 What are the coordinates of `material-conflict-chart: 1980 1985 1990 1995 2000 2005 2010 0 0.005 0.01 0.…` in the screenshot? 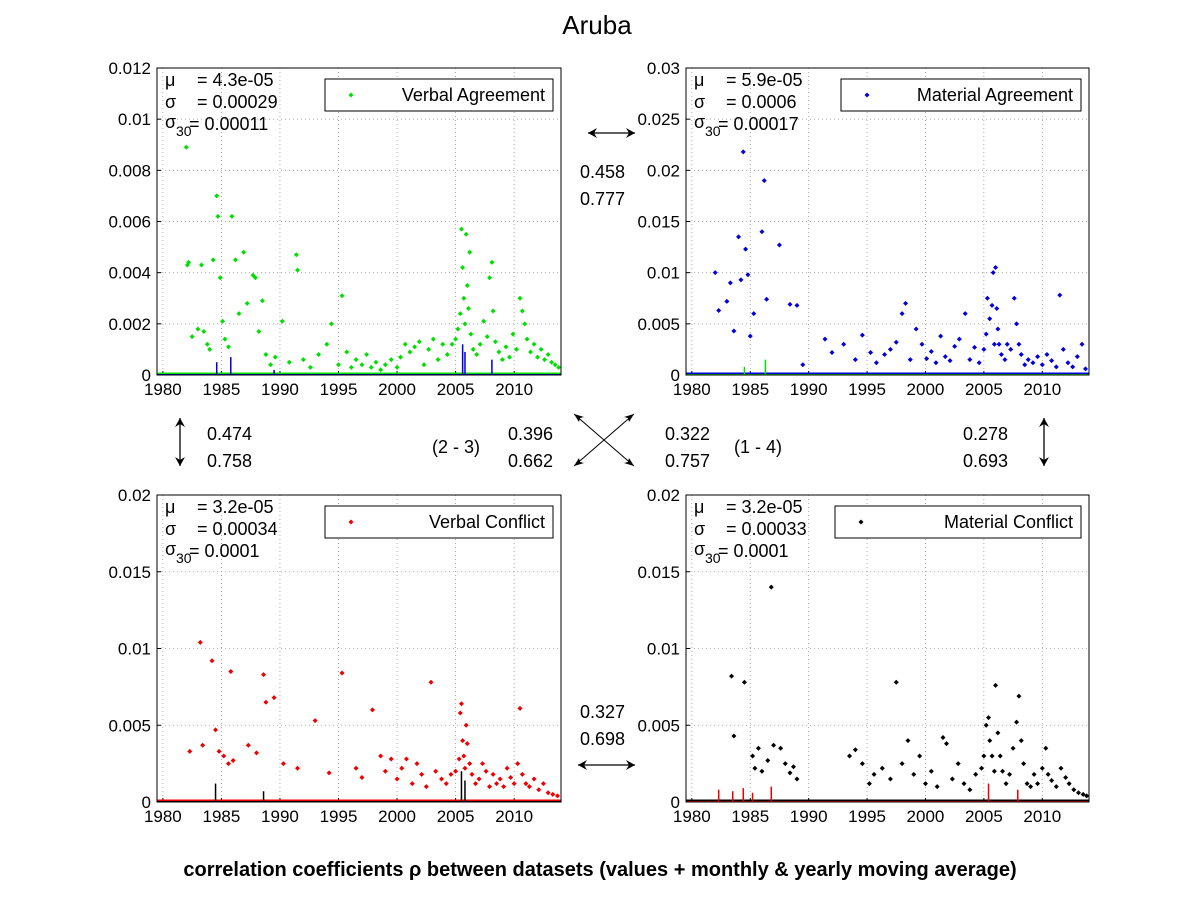 It's located at (863, 656).